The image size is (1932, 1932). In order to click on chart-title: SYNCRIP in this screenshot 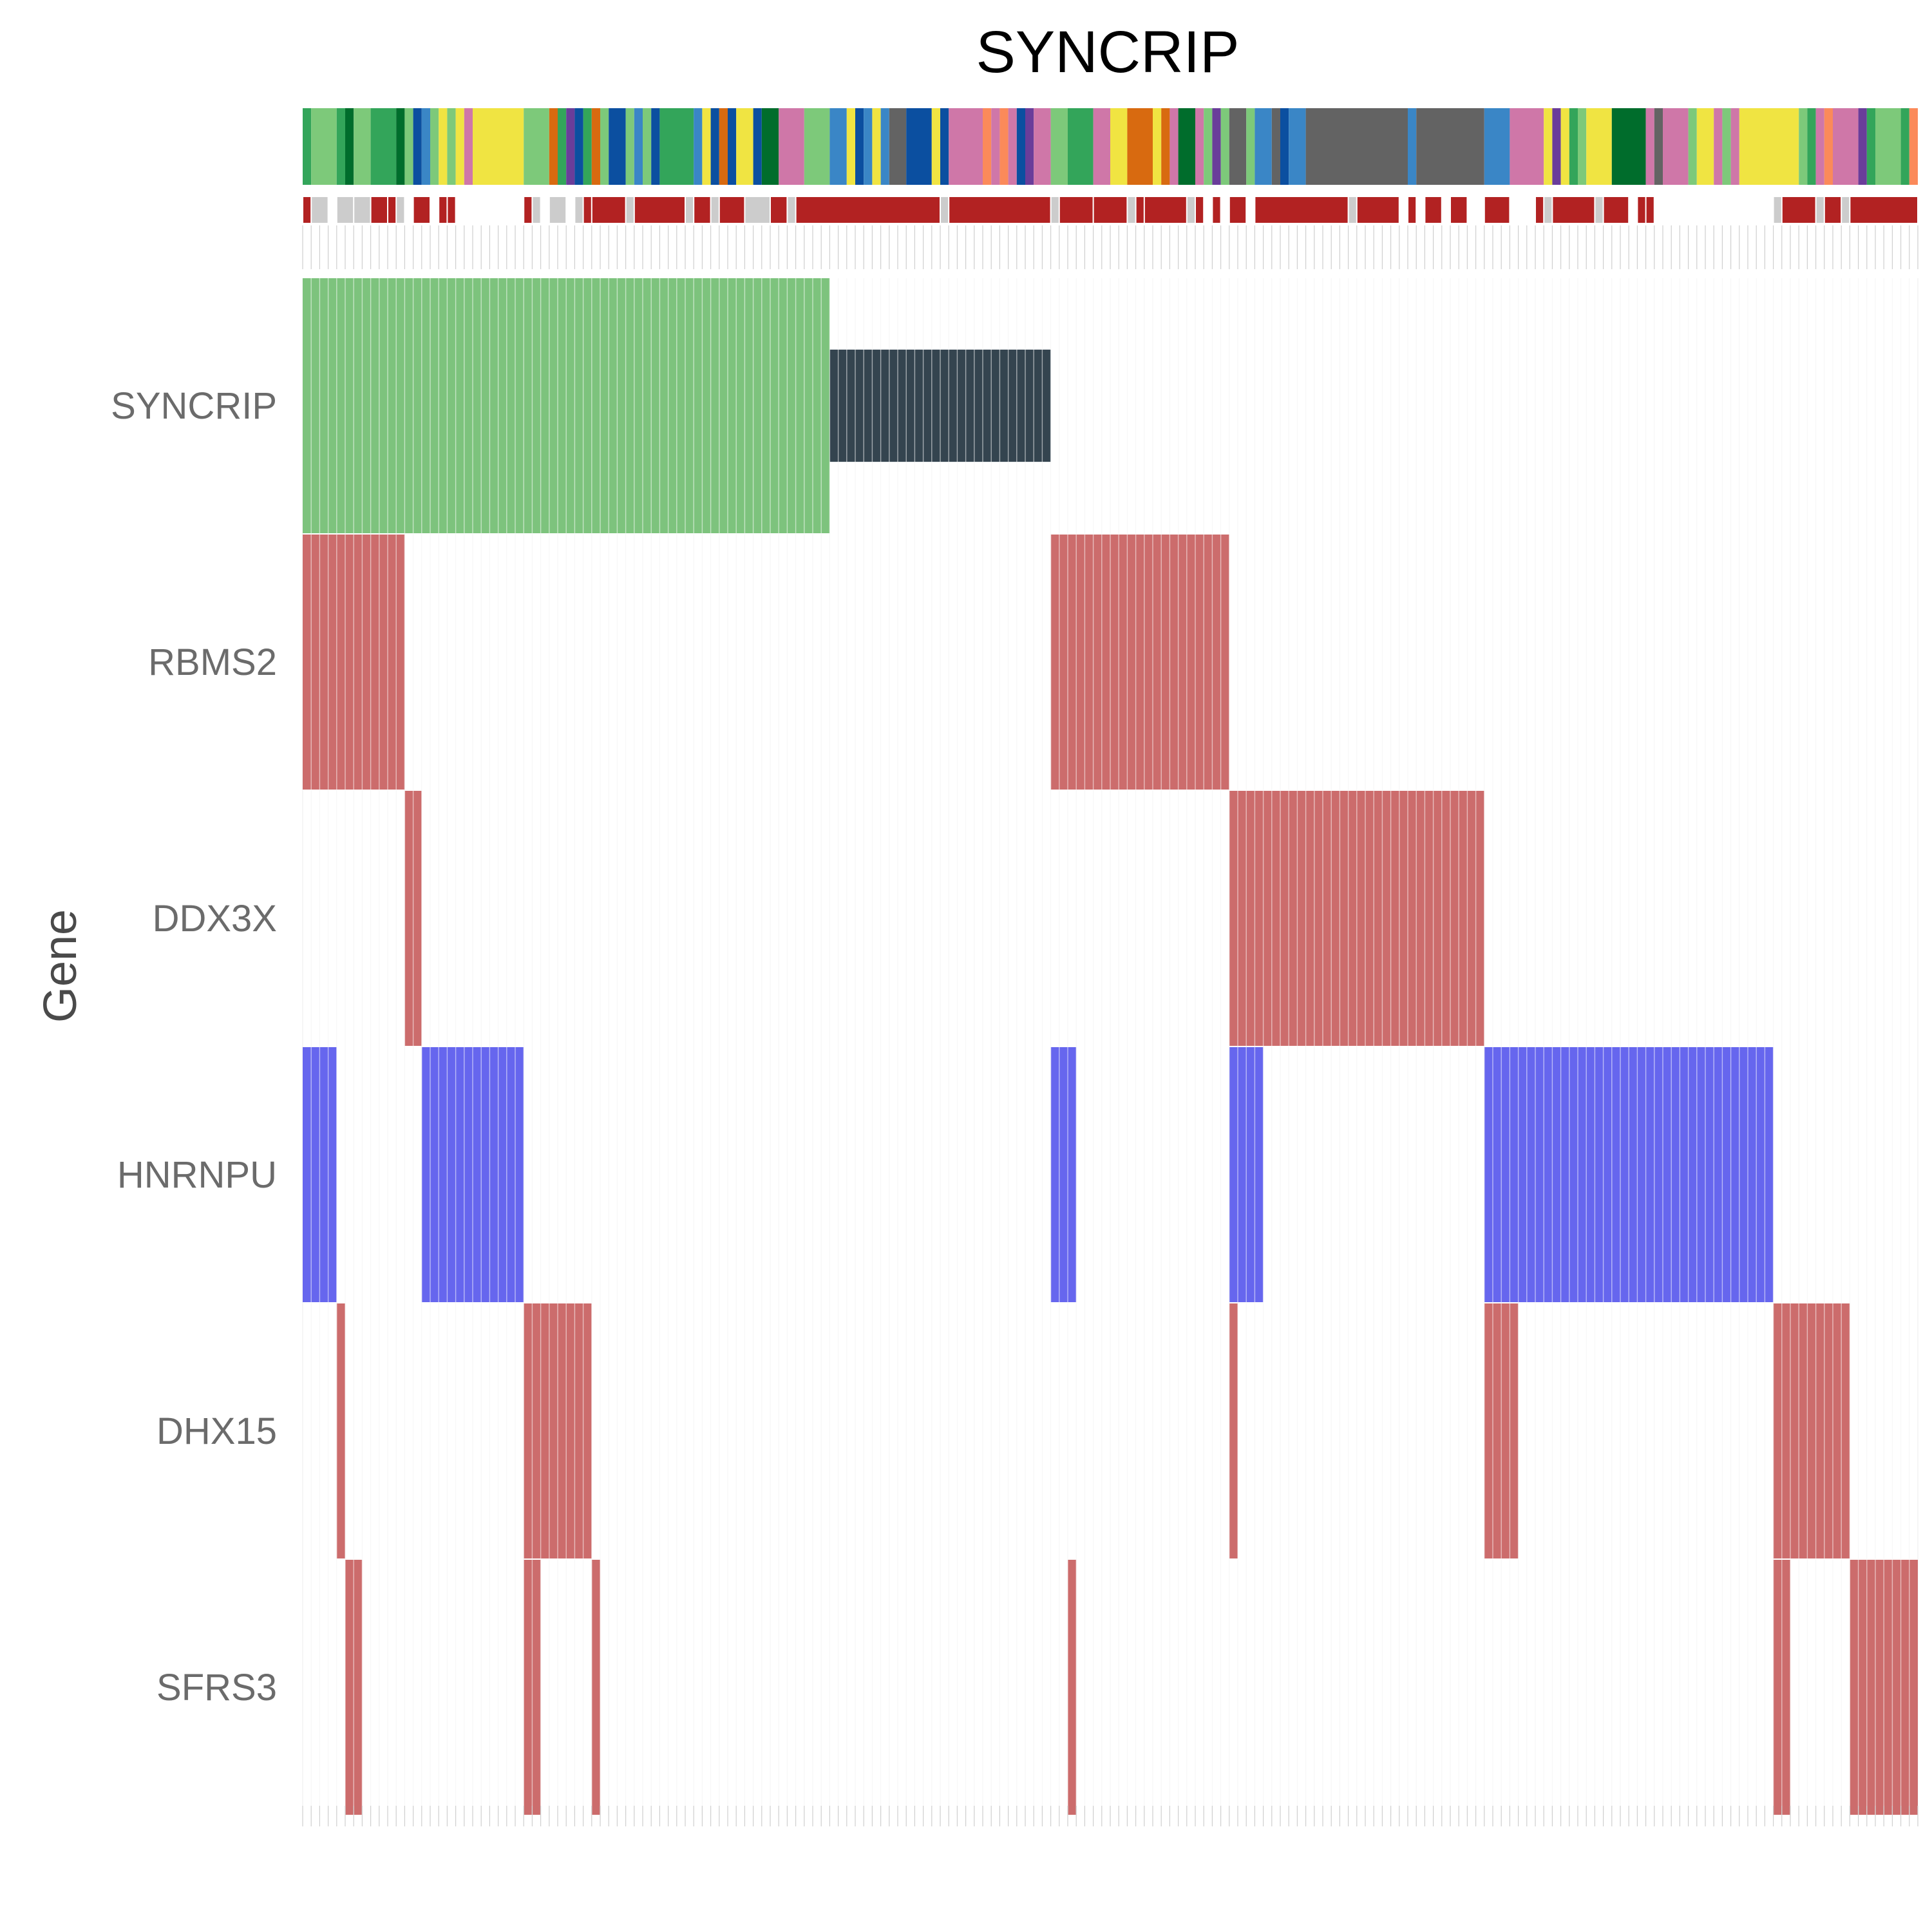, I will do `click(1108, 52)`.